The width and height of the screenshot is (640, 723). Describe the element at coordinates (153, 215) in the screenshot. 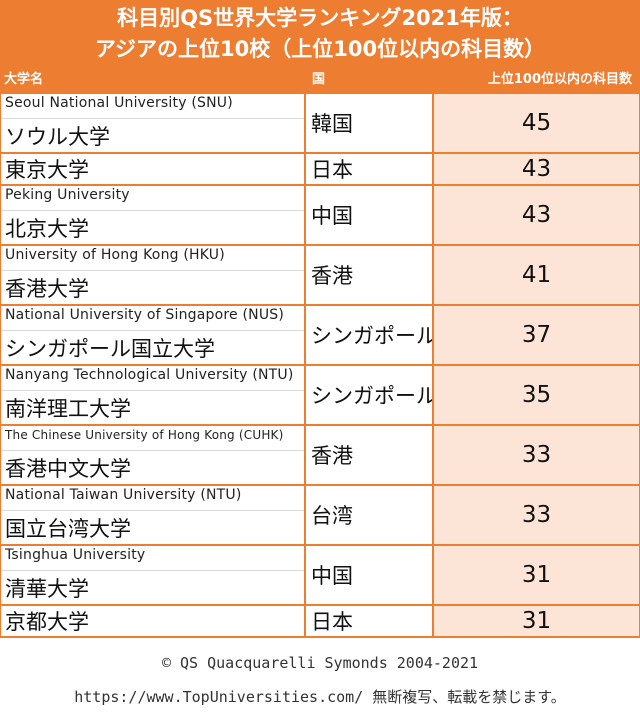

I see `university-cell: Peking University 北京大学` at that location.